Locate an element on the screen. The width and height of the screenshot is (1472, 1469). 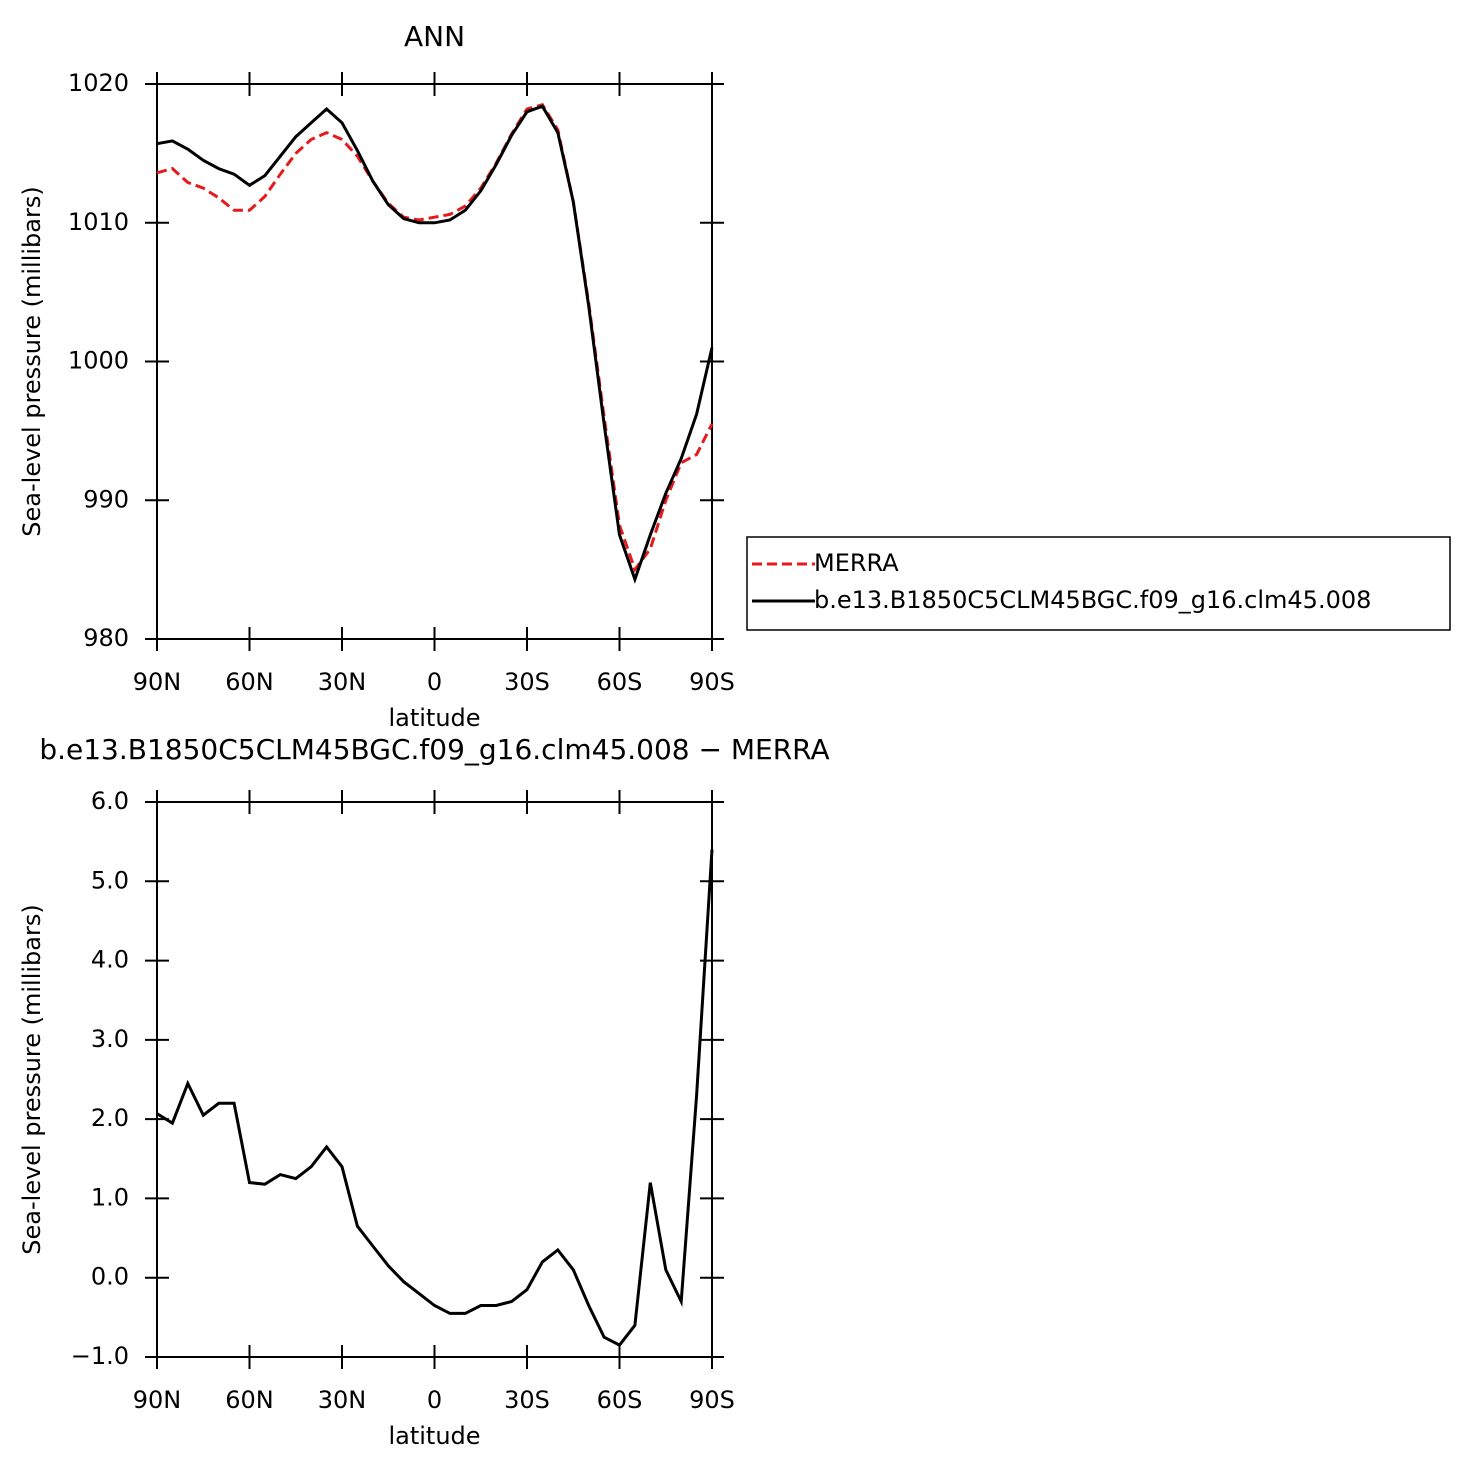
y-tick-label: 980 is located at coordinates (106, 638).